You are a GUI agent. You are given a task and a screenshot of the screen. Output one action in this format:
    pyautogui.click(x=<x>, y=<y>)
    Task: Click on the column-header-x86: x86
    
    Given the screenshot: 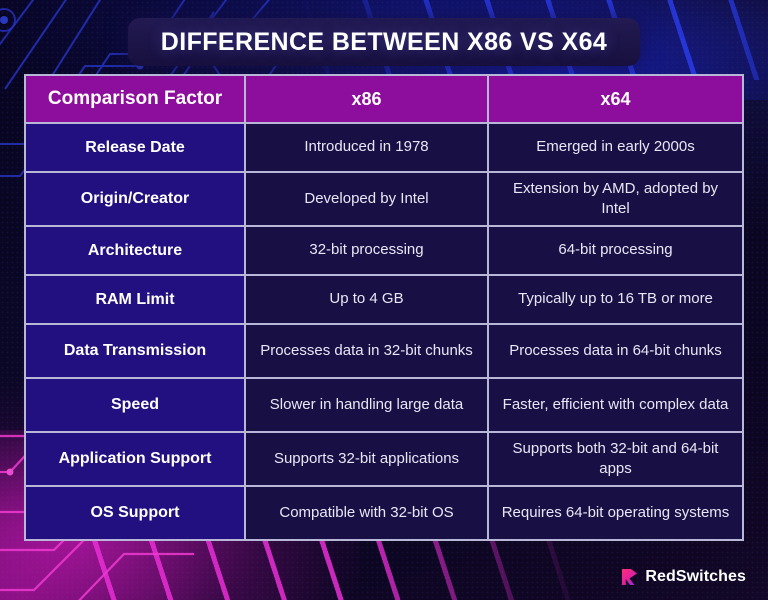 What is the action you would take?
    pyautogui.click(x=367, y=99)
    